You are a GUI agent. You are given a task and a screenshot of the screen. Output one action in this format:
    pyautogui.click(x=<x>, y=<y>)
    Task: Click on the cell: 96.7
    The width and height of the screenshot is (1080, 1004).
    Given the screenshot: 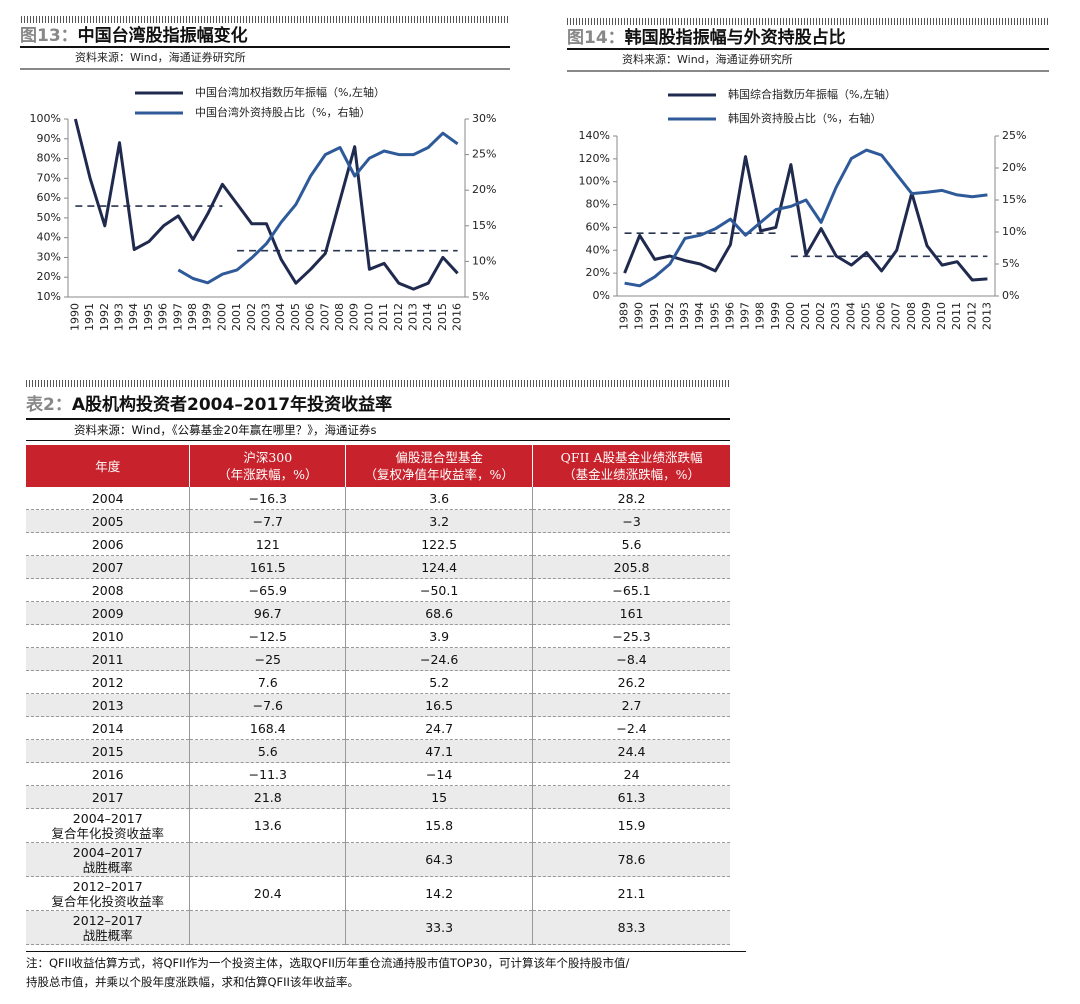 What is the action you would take?
    pyautogui.click(x=268, y=613)
    